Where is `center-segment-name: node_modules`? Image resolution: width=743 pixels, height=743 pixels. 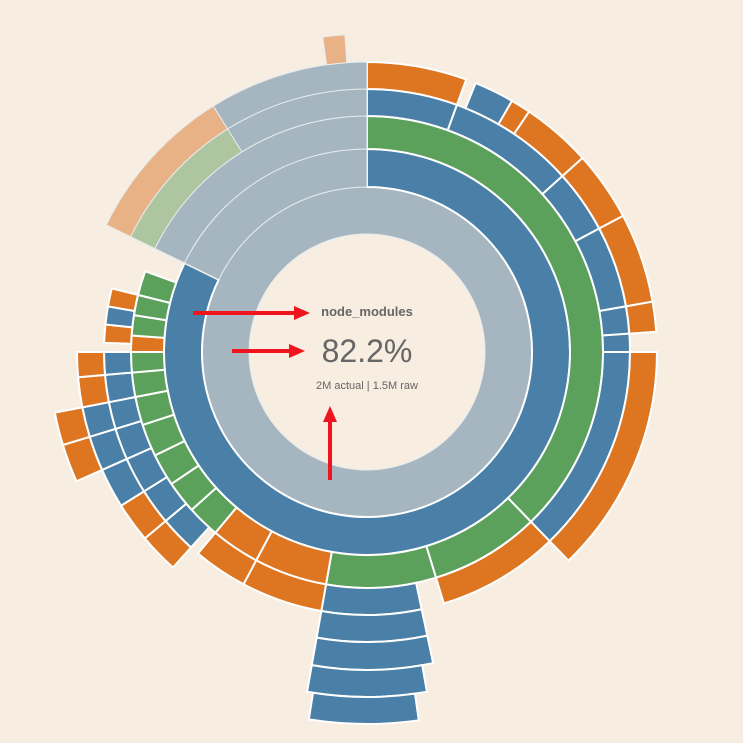
center-segment-name: node_modules is located at coordinates (367, 311).